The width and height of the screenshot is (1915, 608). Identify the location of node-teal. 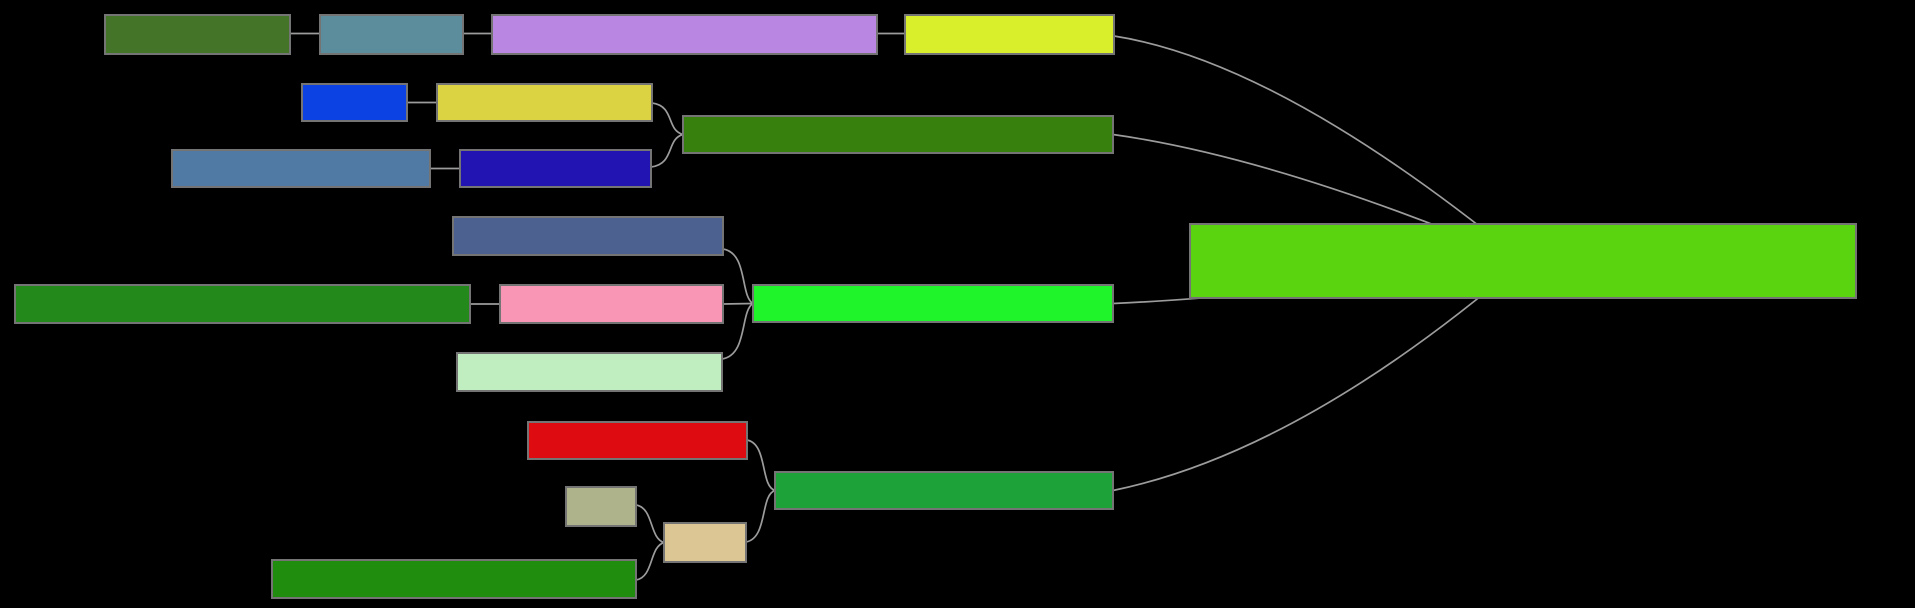
(391, 34).